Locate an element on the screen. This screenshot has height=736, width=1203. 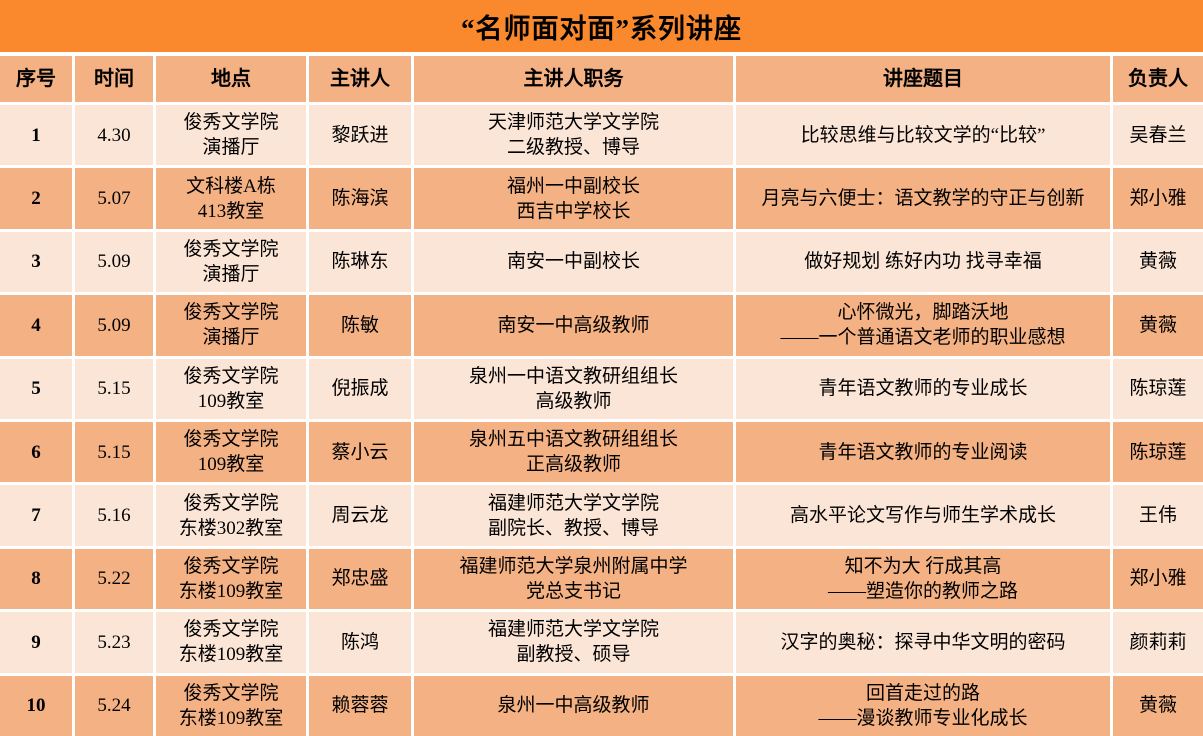
cell-topic: 汉字的奥秘：探寻中华文明的密码 is located at coordinates (923, 642).